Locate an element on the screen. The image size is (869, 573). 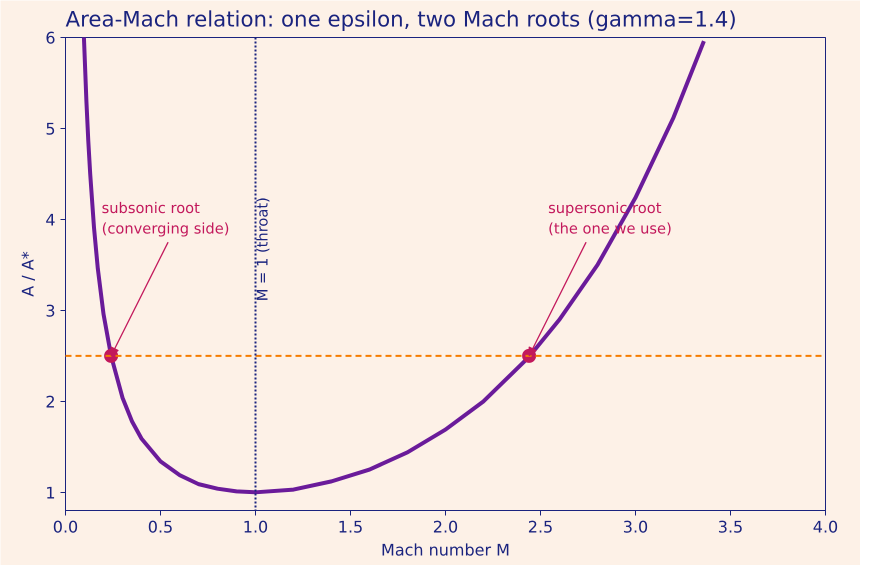
y-tick-label: 3 is located at coordinates (50, 310).